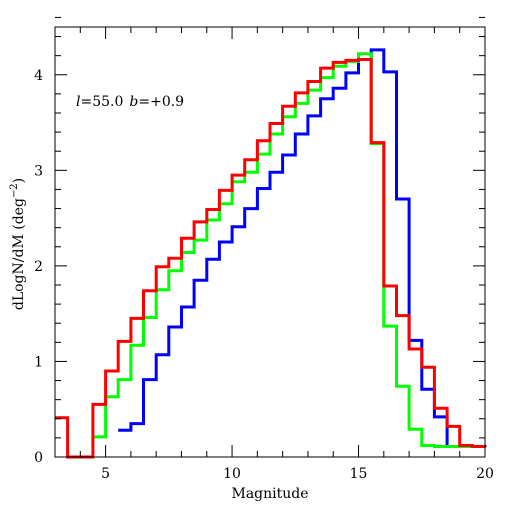 This screenshot has width=512, height=512. Describe the element at coordinates (38, 76) in the screenshot. I see `y-tick-label: 4` at that location.